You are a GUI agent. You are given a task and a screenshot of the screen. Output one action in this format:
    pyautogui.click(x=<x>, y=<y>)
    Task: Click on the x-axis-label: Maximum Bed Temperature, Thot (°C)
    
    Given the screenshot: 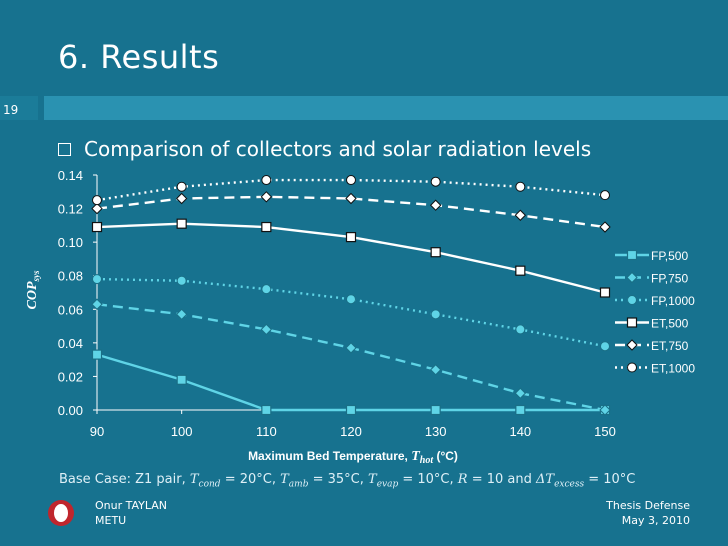 What is the action you would take?
    pyautogui.click(x=353, y=457)
    